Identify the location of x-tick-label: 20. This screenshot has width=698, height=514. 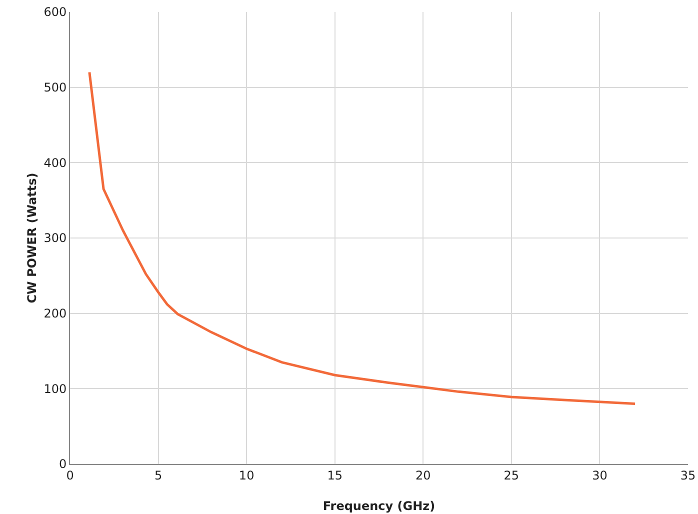
(423, 475).